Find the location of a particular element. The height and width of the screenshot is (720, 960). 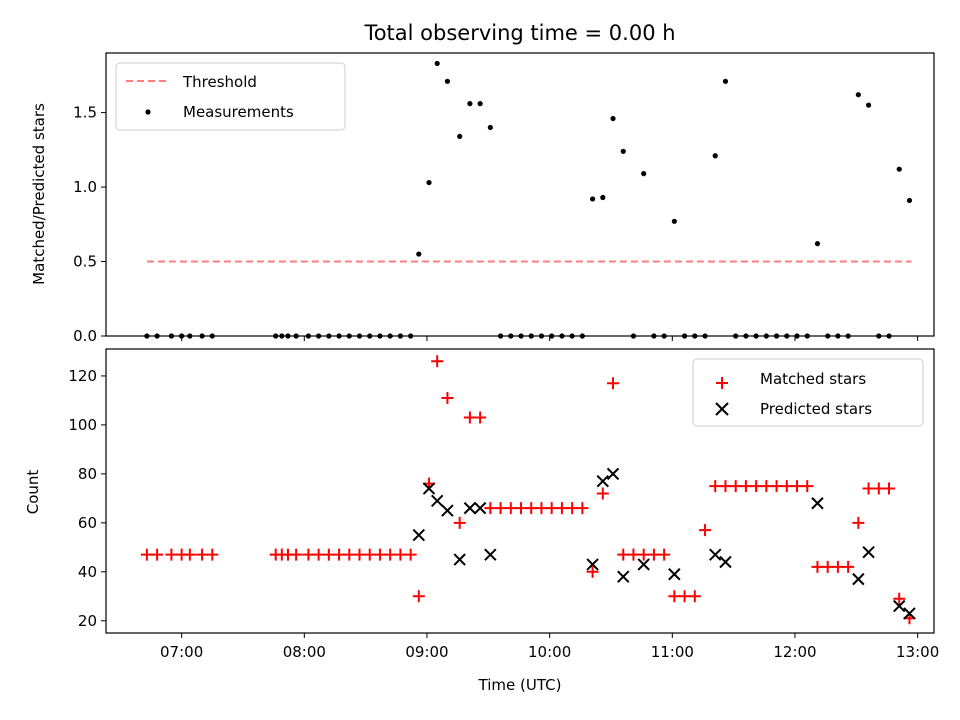

bottom-y-tick-label: 120 is located at coordinates (82, 376).